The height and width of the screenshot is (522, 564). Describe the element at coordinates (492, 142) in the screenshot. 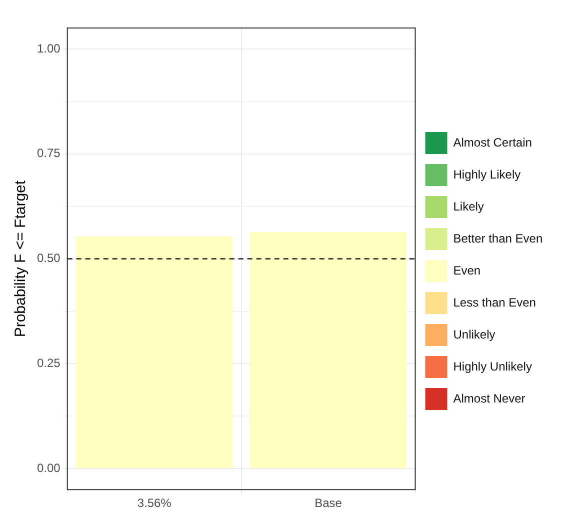

I see `legend-label: Almost Certain` at that location.